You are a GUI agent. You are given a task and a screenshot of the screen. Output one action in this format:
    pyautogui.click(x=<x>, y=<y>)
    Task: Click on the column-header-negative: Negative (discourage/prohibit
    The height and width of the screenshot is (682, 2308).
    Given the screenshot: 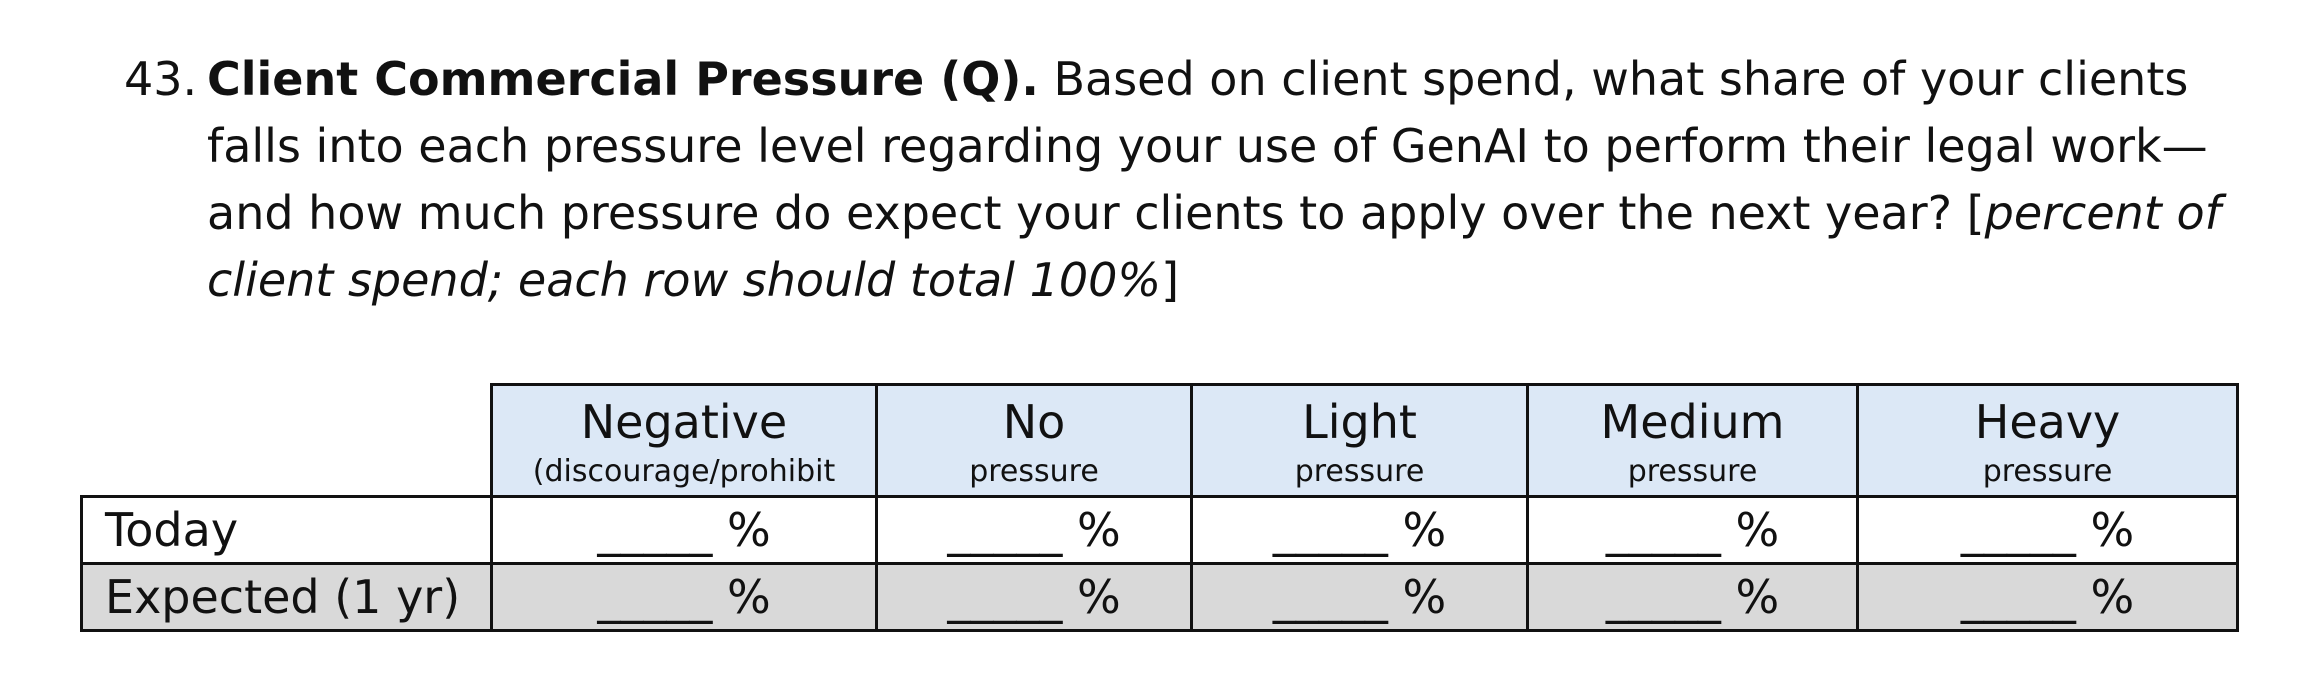 What is the action you would take?
    pyautogui.click(x=684, y=440)
    